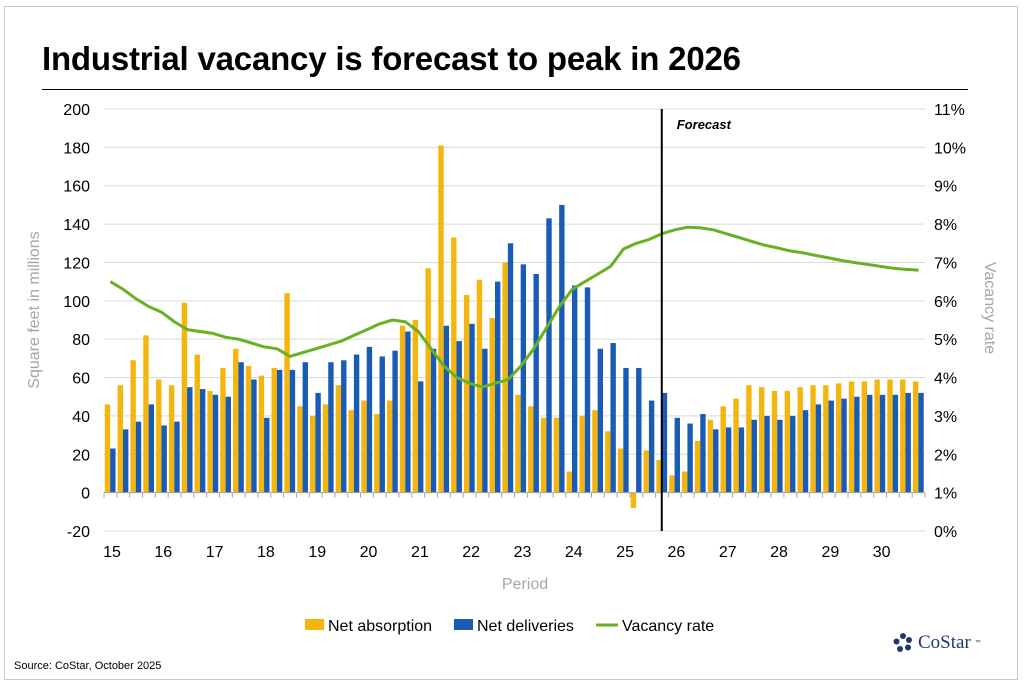 Image resolution: width=1024 pixels, height=686 pixels. What do you see at coordinates (945, 494) in the screenshot?
I see `right-tick-label: 1%` at bounding box center [945, 494].